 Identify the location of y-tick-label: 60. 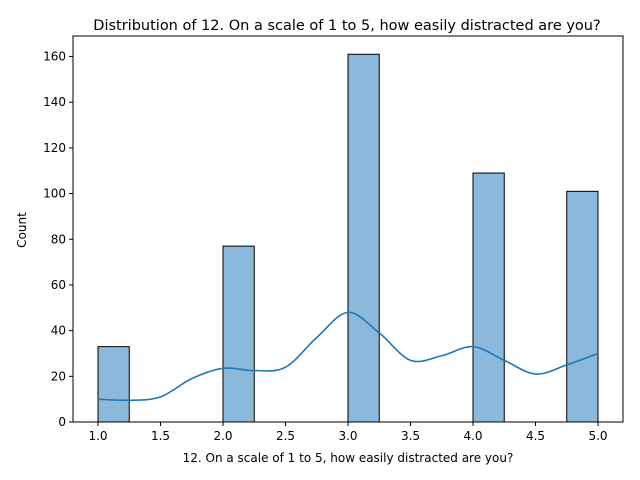
(58, 285).